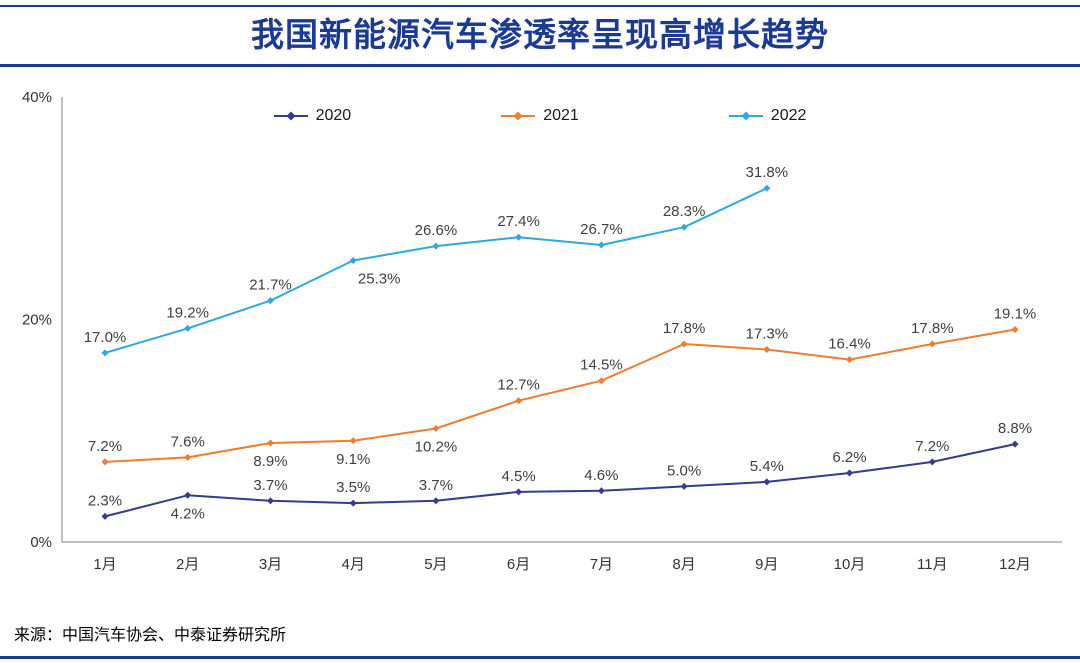 This screenshot has height=663, width=1080. Describe the element at coordinates (767, 466) in the screenshot. I see `data-label-2020: 5.4%` at that location.